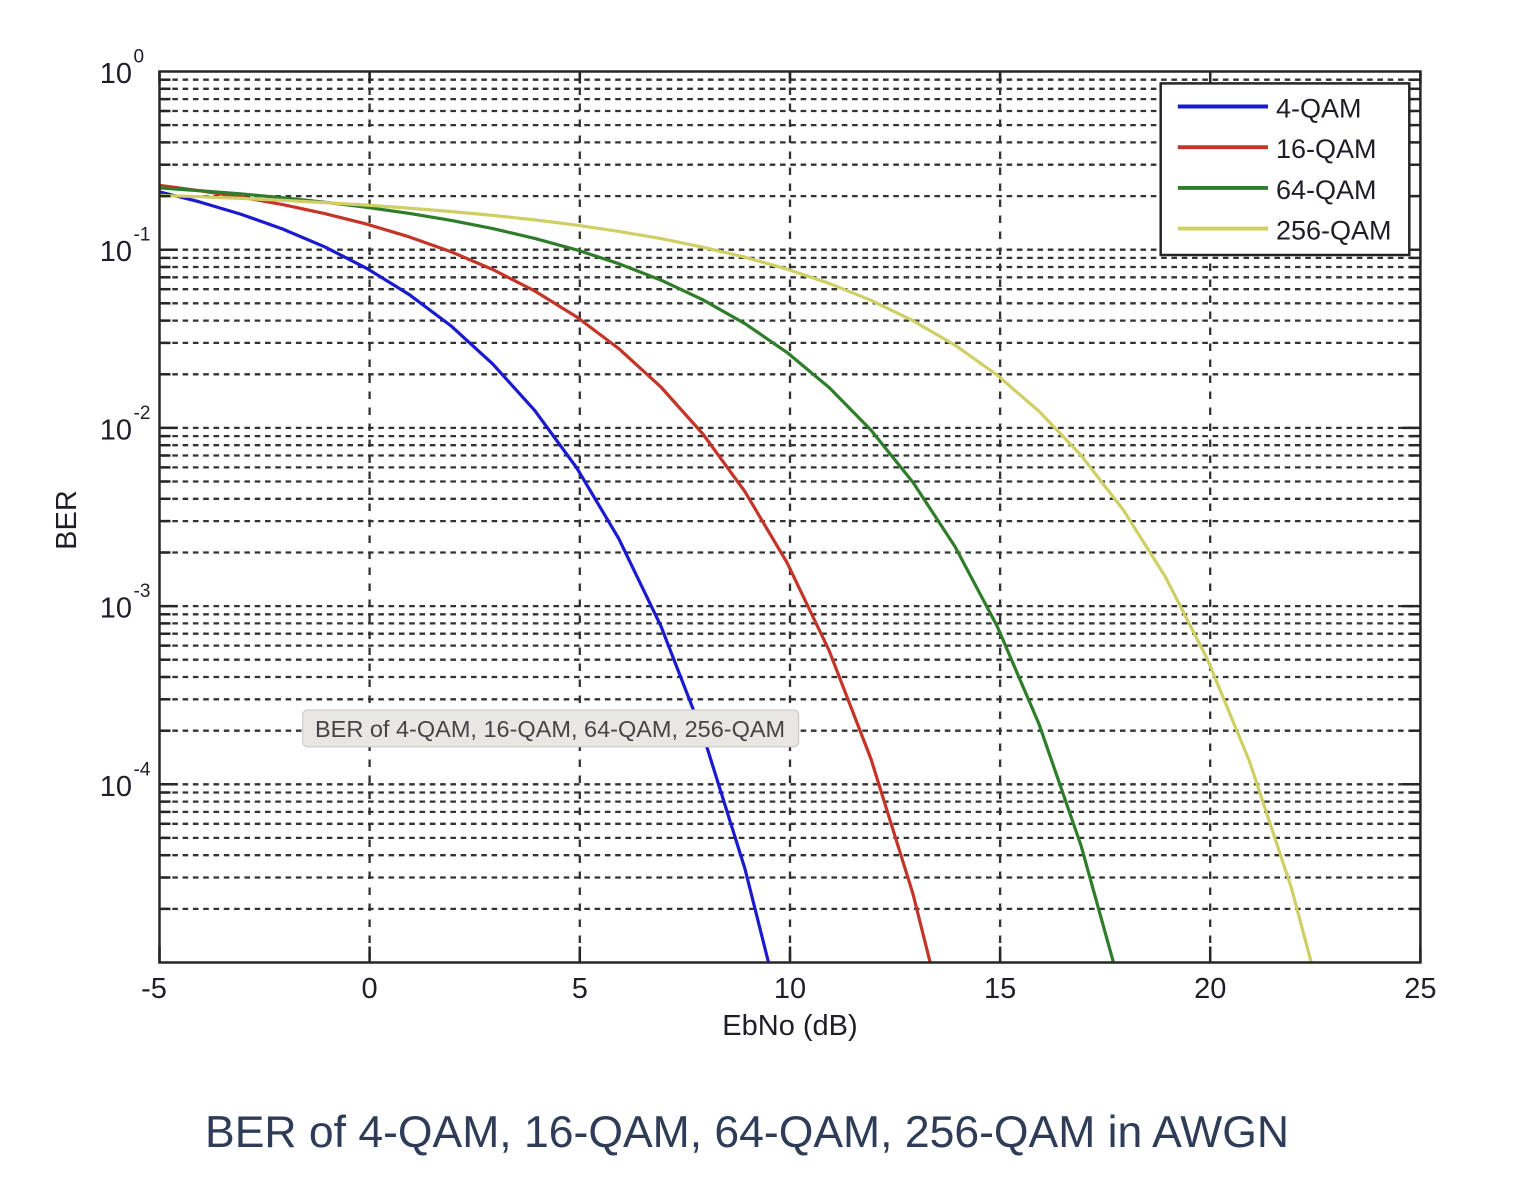 Image resolution: width=1524 pixels, height=1187 pixels. Describe the element at coordinates (1326, 149) in the screenshot. I see `svg-text: 16-QAM` at that location.